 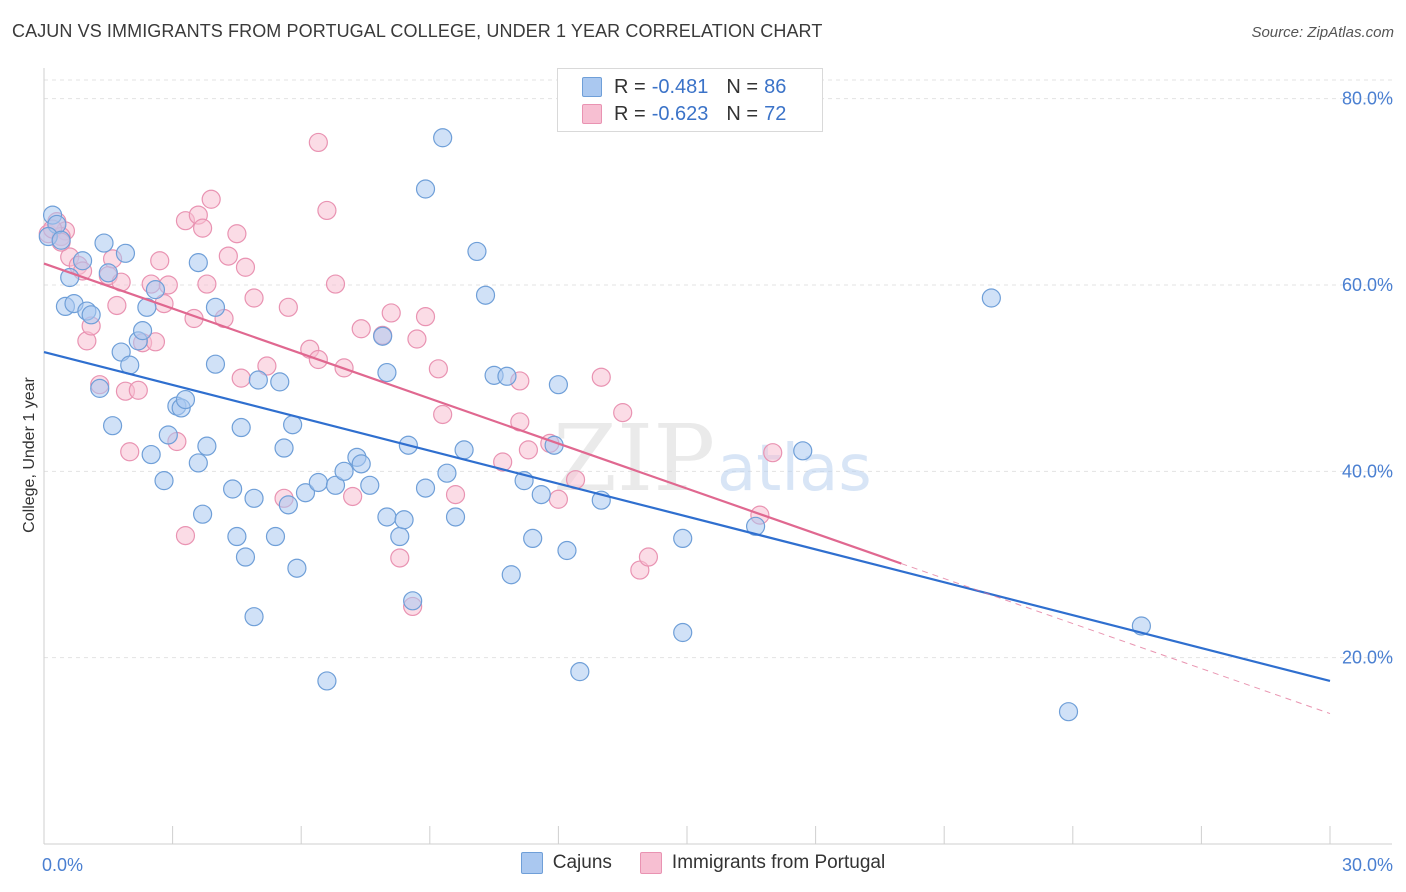 I want to click on y-tick-label: 80.0%, so click(x=1367, y=99).